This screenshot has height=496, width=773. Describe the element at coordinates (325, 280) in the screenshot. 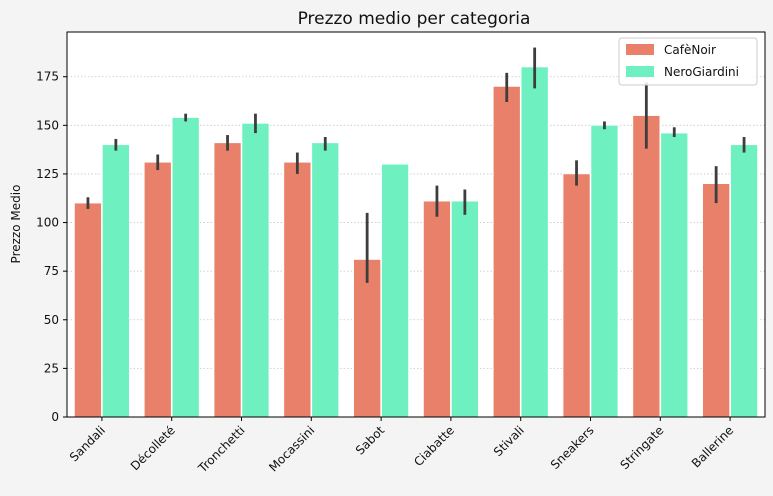

I see `bar-nerogiardini-mocassini` at that location.